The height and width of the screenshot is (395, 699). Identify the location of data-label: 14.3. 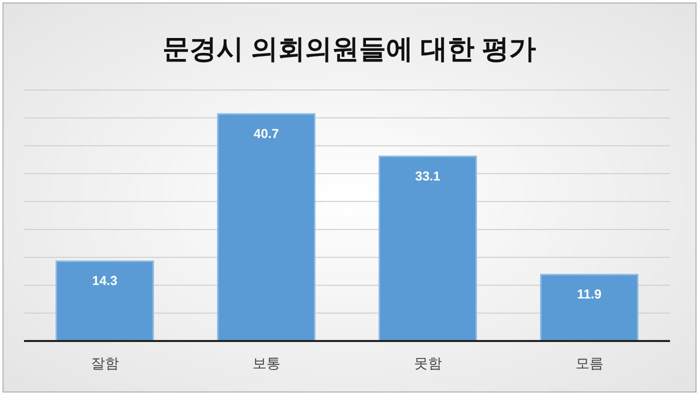
(105, 280).